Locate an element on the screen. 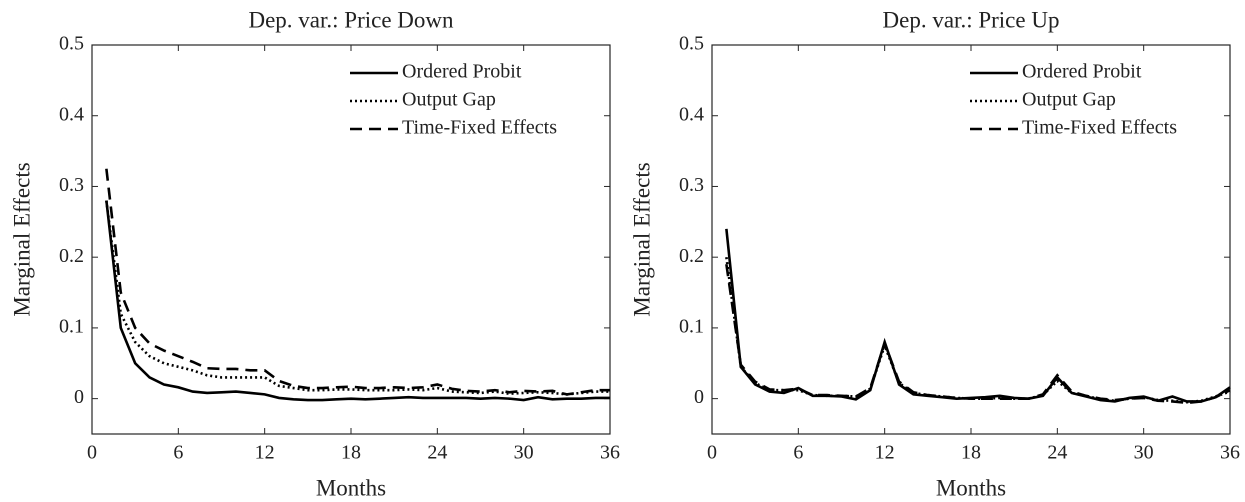 This screenshot has height=502, width=1245. chart-title: Dep. var.: Price Up is located at coordinates (971, 19).